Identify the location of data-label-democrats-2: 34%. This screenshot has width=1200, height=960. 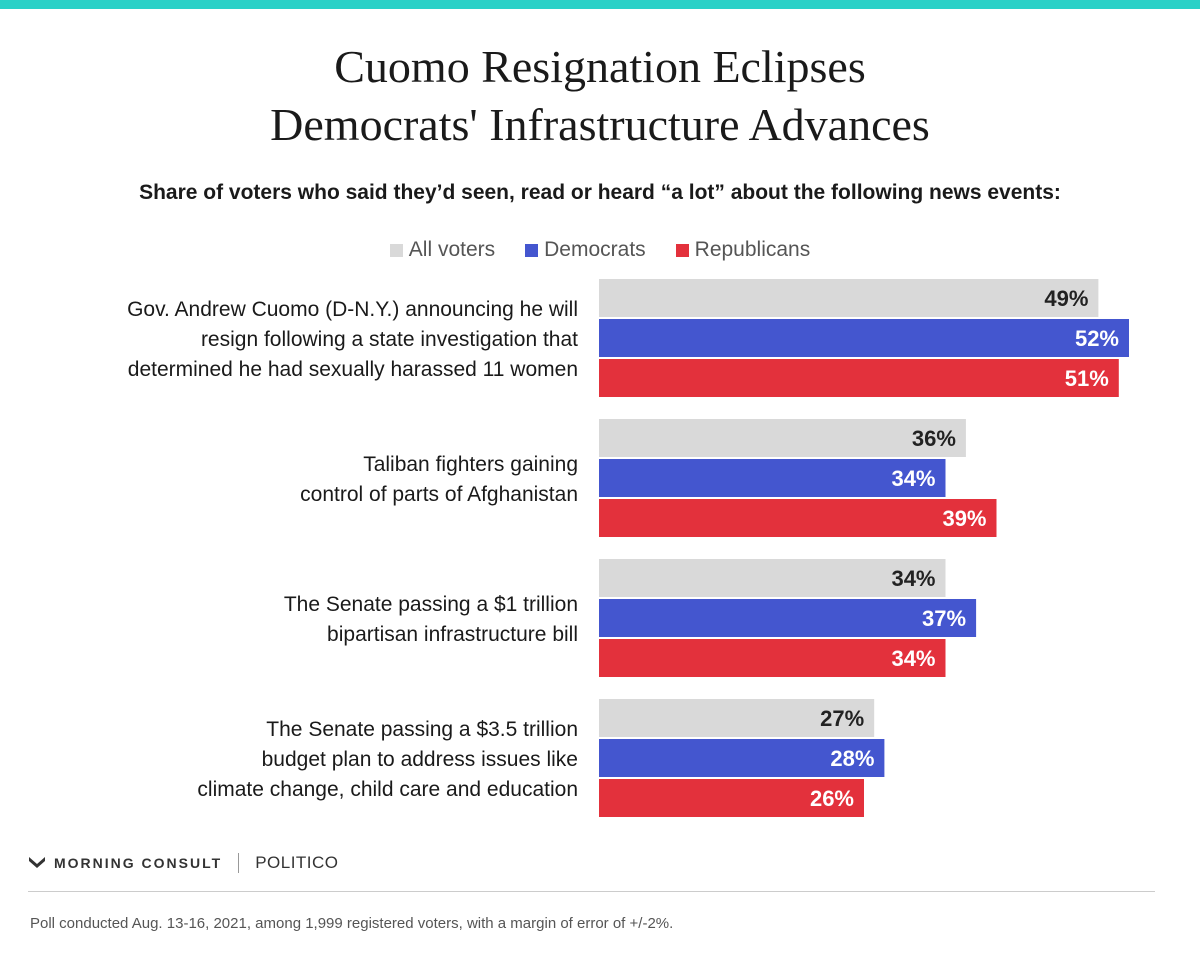
(913, 478).